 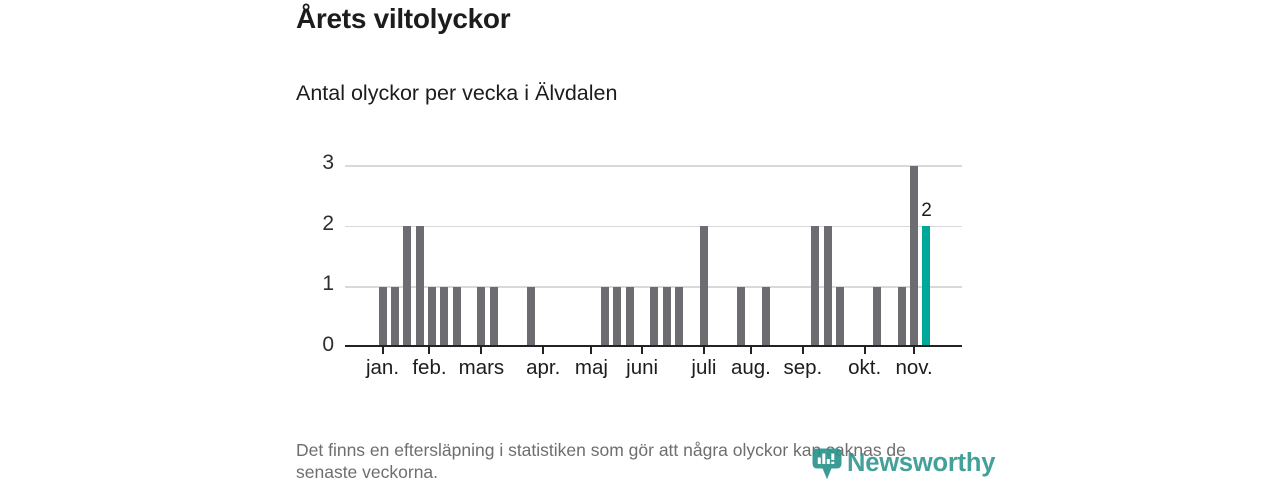 What do you see at coordinates (926, 211) in the screenshot?
I see `highlight-value-label: 2` at bounding box center [926, 211].